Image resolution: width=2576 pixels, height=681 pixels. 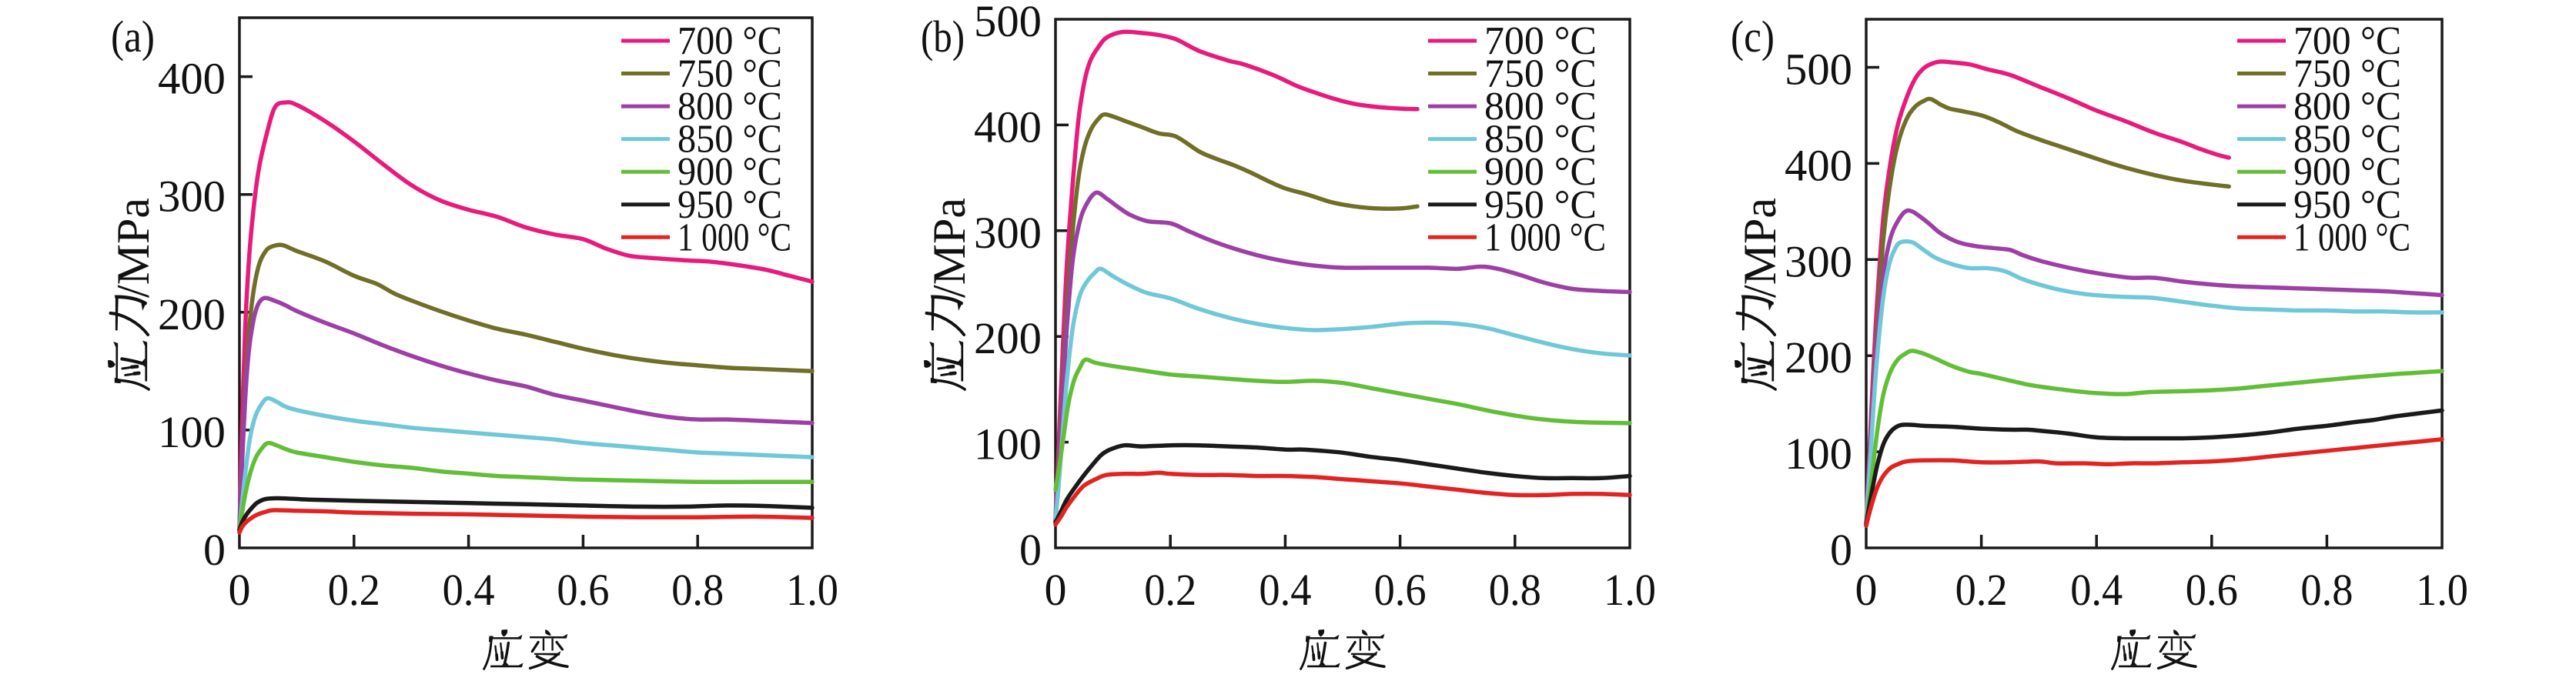 What do you see at coordinates (1753, 37) in the screenshot?
I see `svg-text: (c)` at bounding box center [1753, 37].